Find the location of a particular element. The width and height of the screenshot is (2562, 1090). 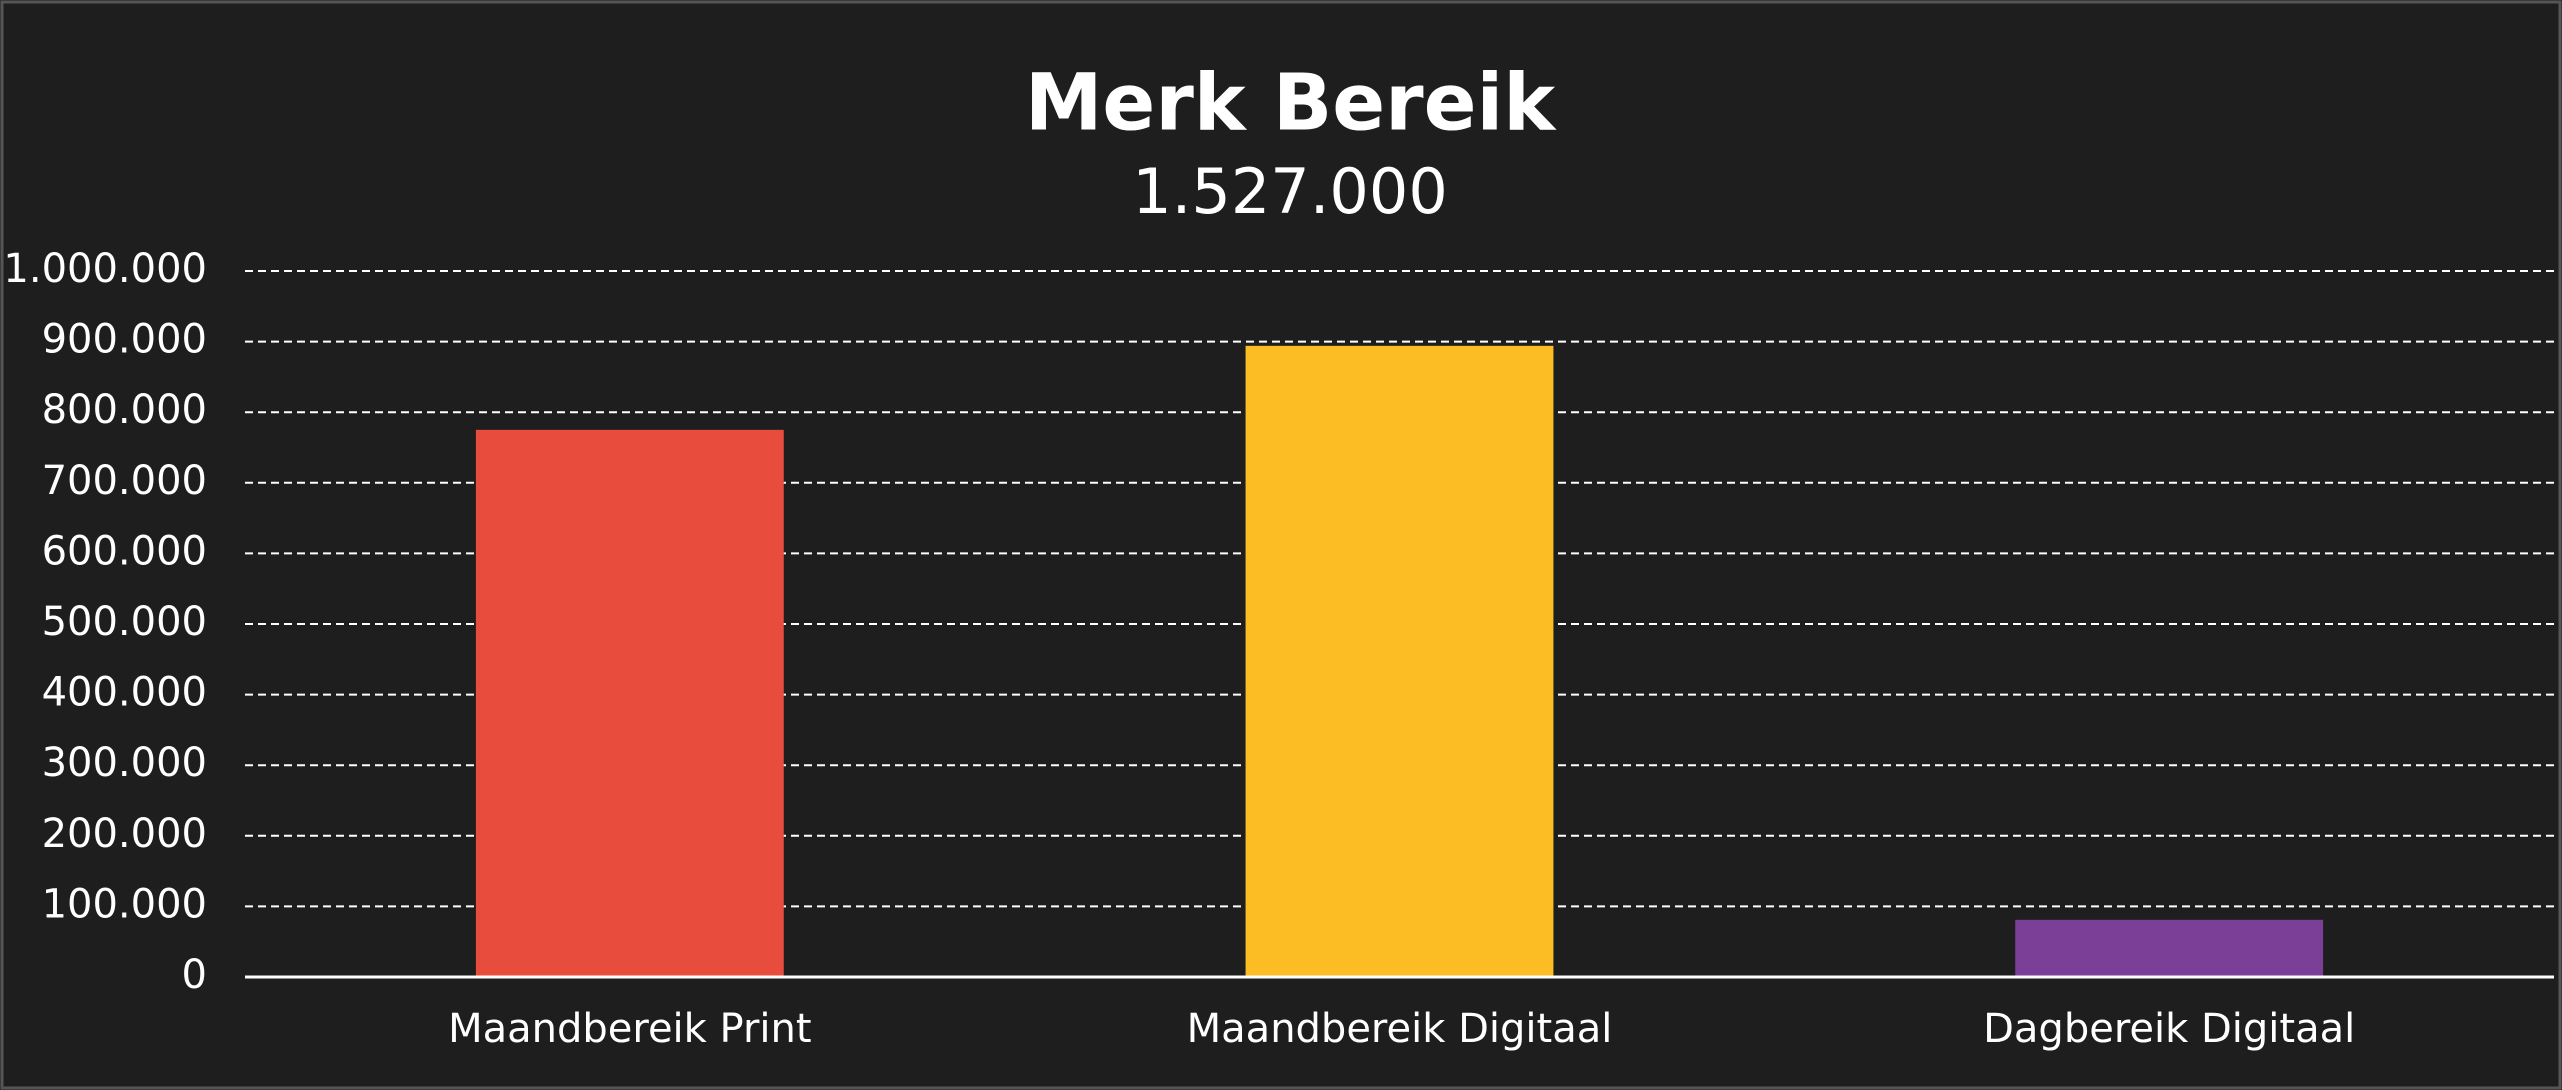

y-tick-label: 500.000 is located at coordinates (124, 622).